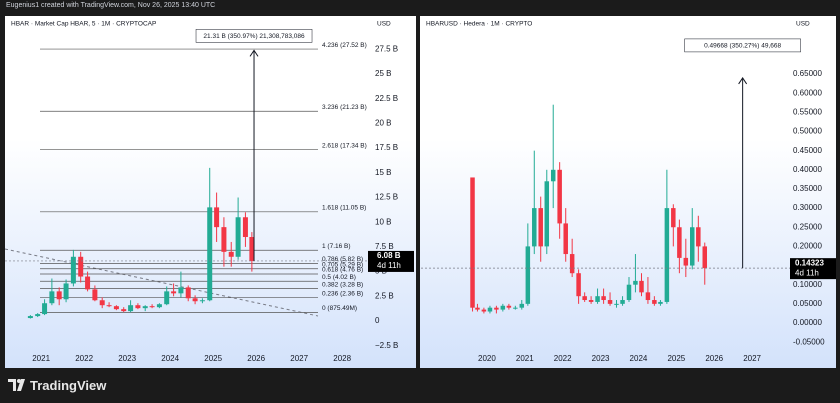 The image size is (840, 403). Describe the element at coordinates (342, 293) in the screenshot. I see `fib-label: 0.236 (2.36 B)` at that location.